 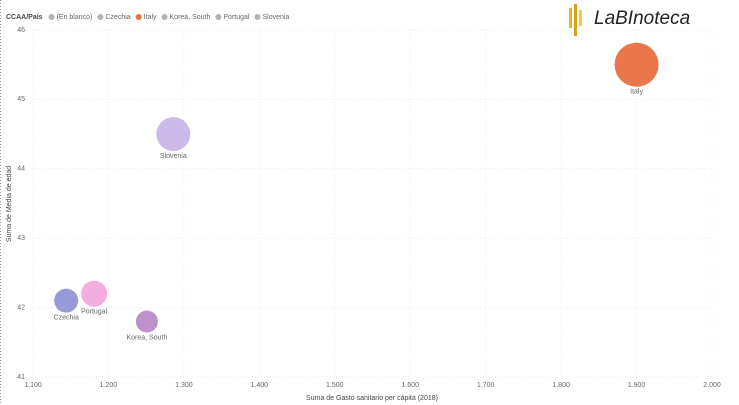 What do you see at coordinates (21, 169) in the screenshot?
I see `y-tick-label: 44` at bounding box center [21, 169].